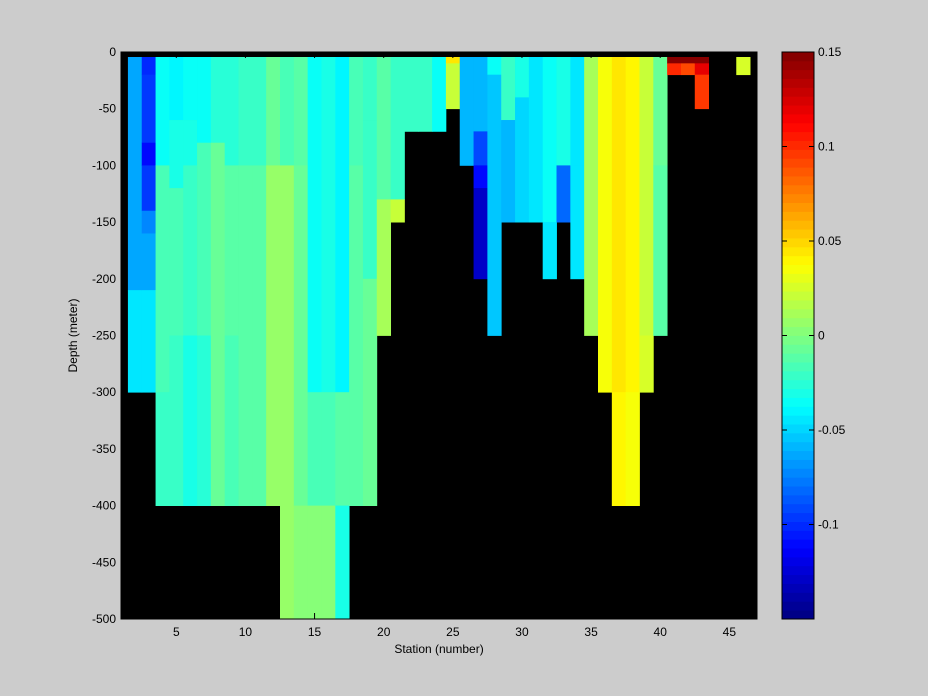 The width and height of the screenshot is (928, 696). I want to click on y-tick-label: 0, so click(112, 52).